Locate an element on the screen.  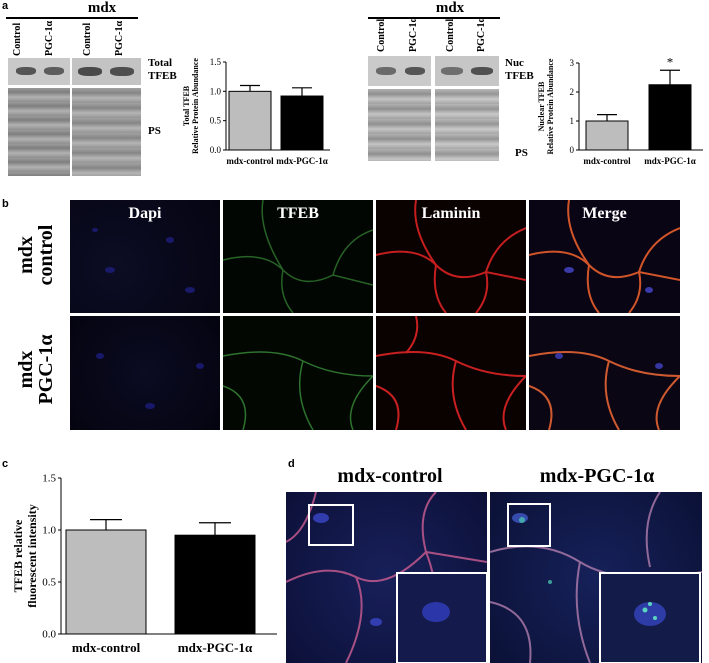
y-tick-label: 2 is located at coordinates (572, 92).